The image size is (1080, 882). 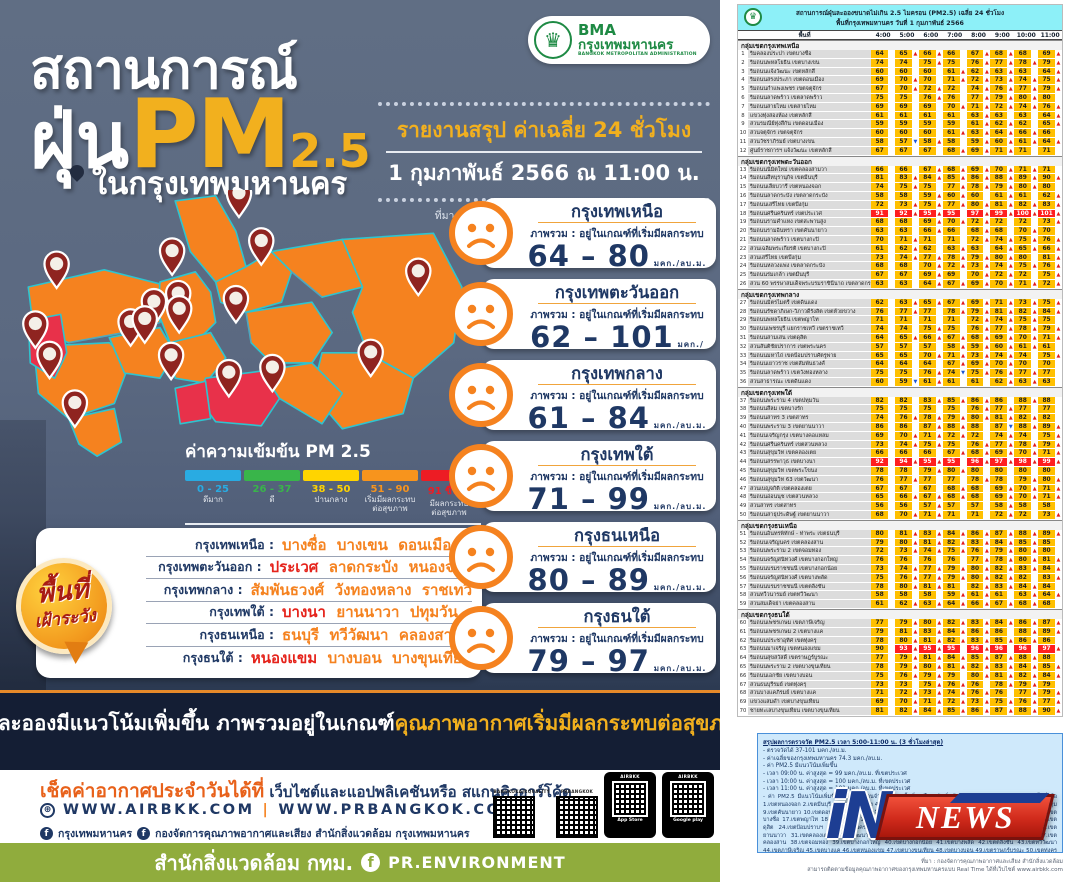 I want to click on watch-district: ปทุมวัน, so click(x=433, y=612).